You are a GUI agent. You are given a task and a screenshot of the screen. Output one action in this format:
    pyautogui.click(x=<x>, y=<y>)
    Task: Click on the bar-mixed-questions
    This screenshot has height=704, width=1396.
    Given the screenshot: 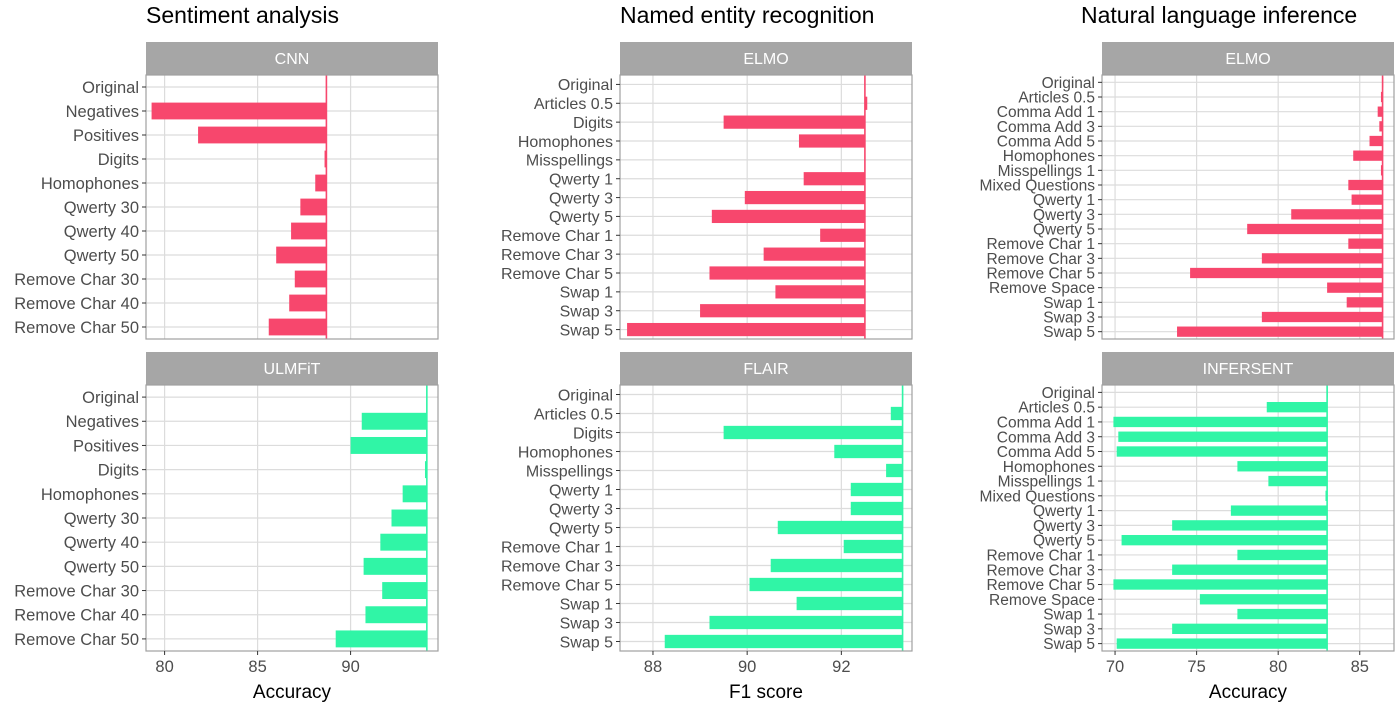 What is the action you would take?
    pyautogui.click(x=1326, y=496)
    